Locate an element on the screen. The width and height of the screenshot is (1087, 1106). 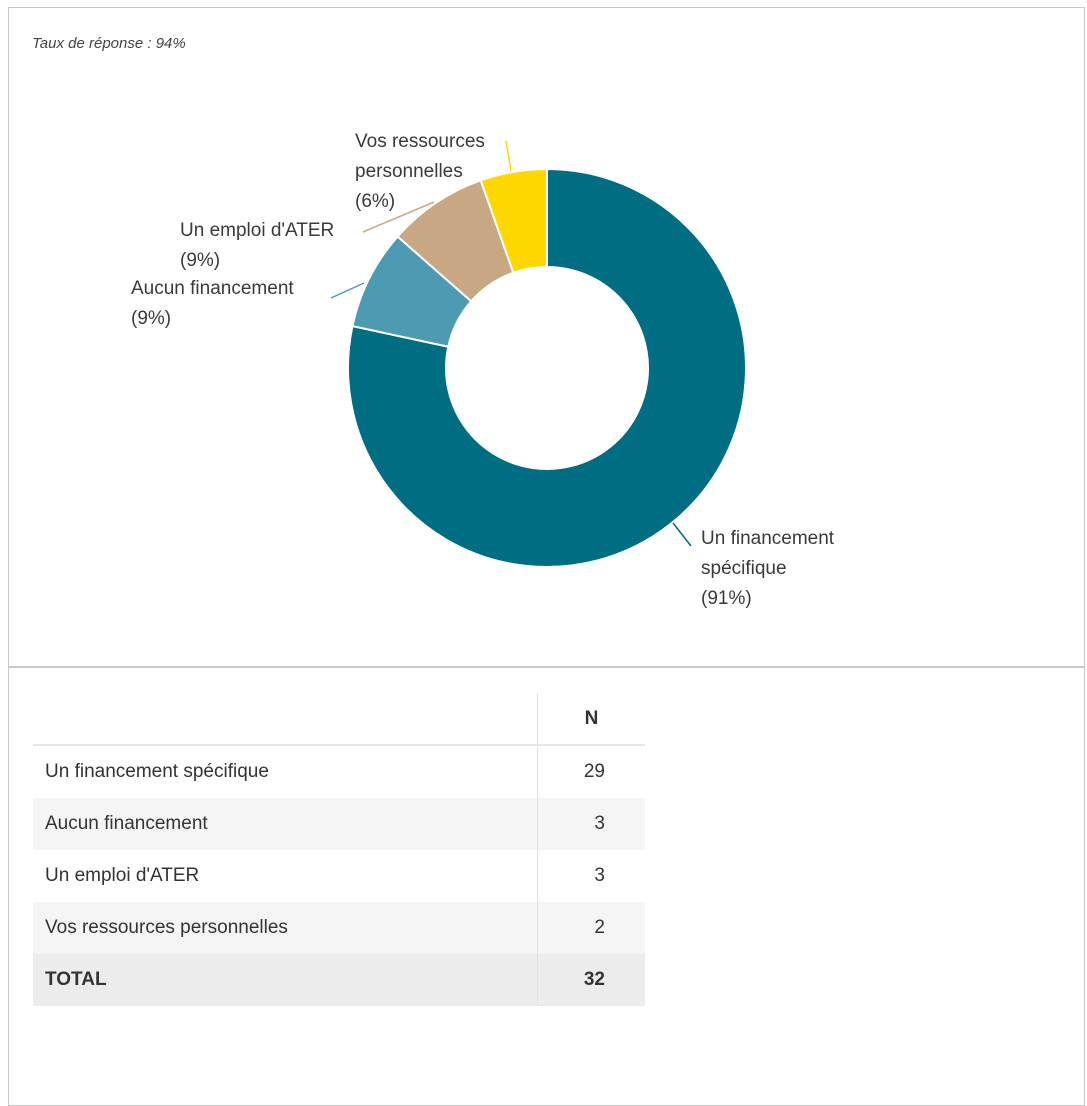
response-rate-subtitle: Taux de réponse : 94% is located at coordinates (109, 43).